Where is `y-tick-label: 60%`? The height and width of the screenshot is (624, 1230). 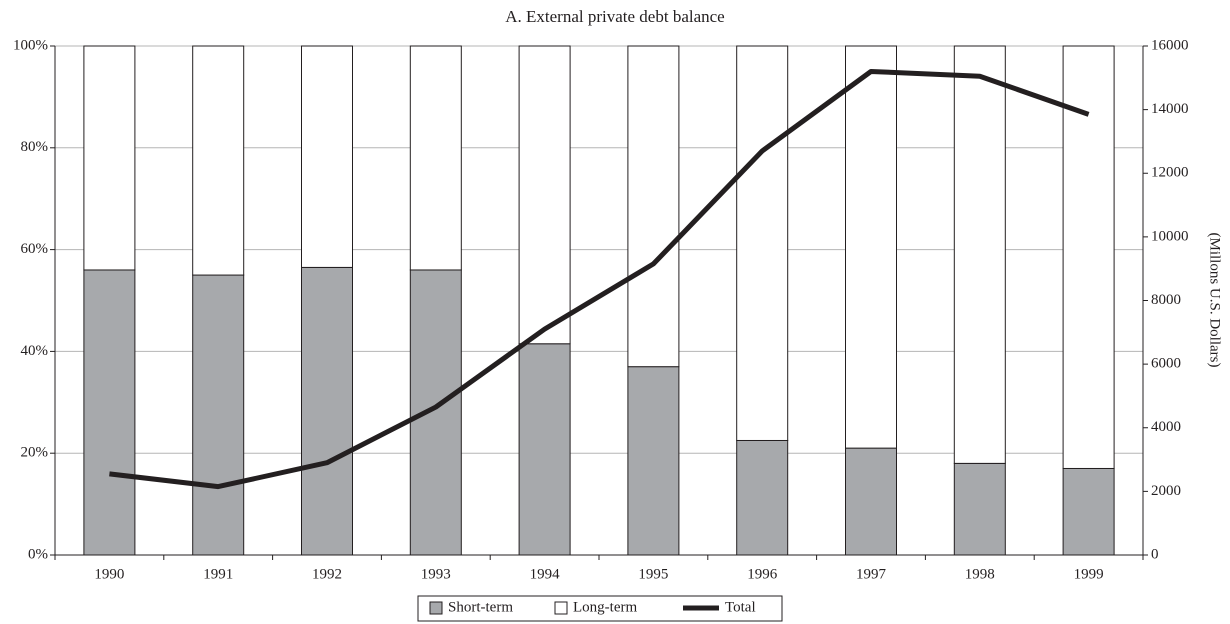
y-tick-label: 60% is located at coordinates (35, 249).